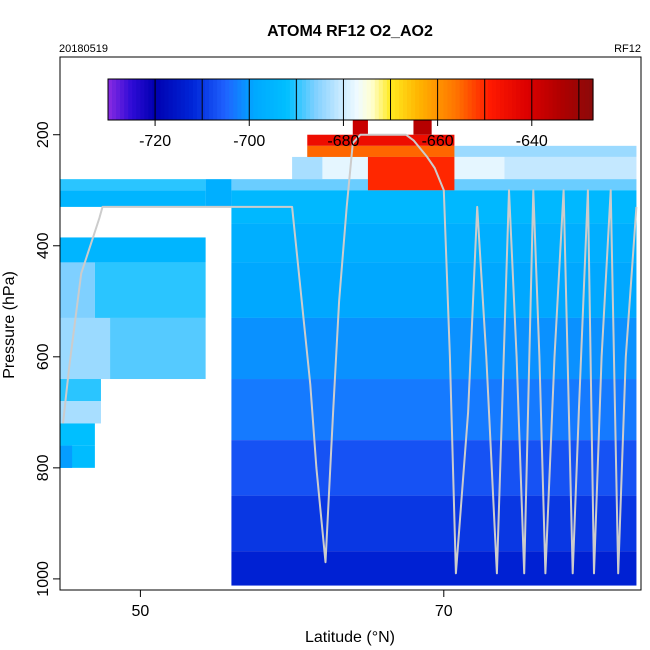 The height and width of the screenshot is (650, 650). Describe the element at coordinates (350, 637) in the screenshot. I see `x-axis-title: Latitude (°N)` at that location.